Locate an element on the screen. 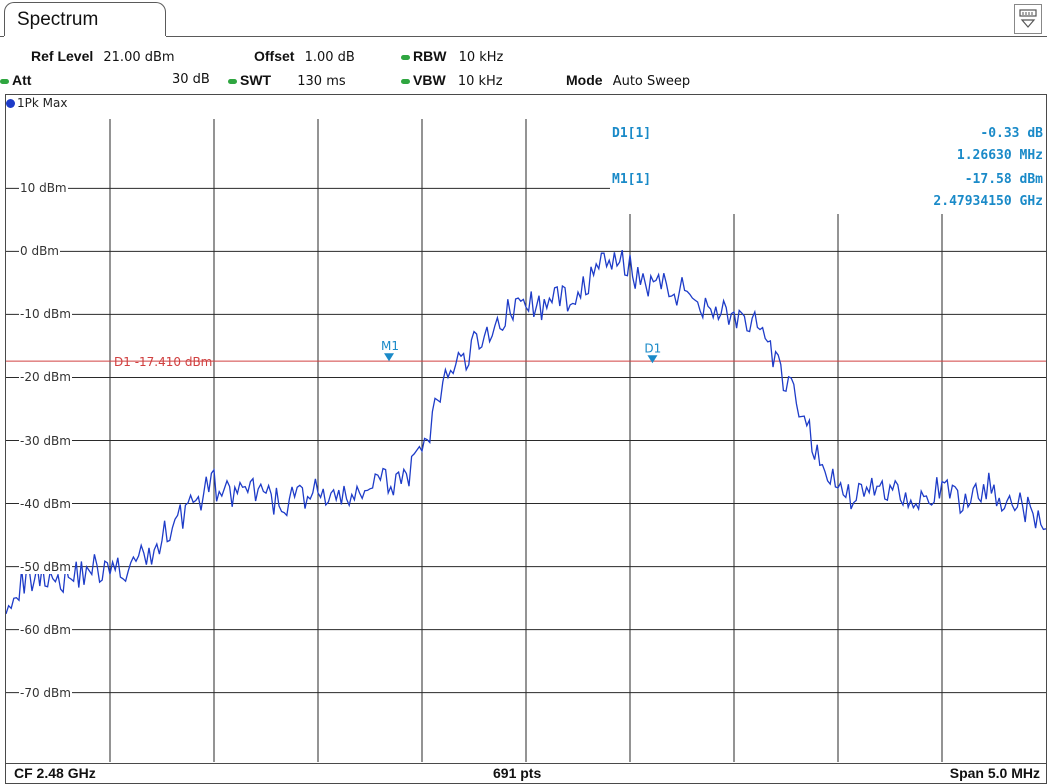 The image size is (1047, 784). y-tick-label: -60 dBm is located at coordinates (45, 629).